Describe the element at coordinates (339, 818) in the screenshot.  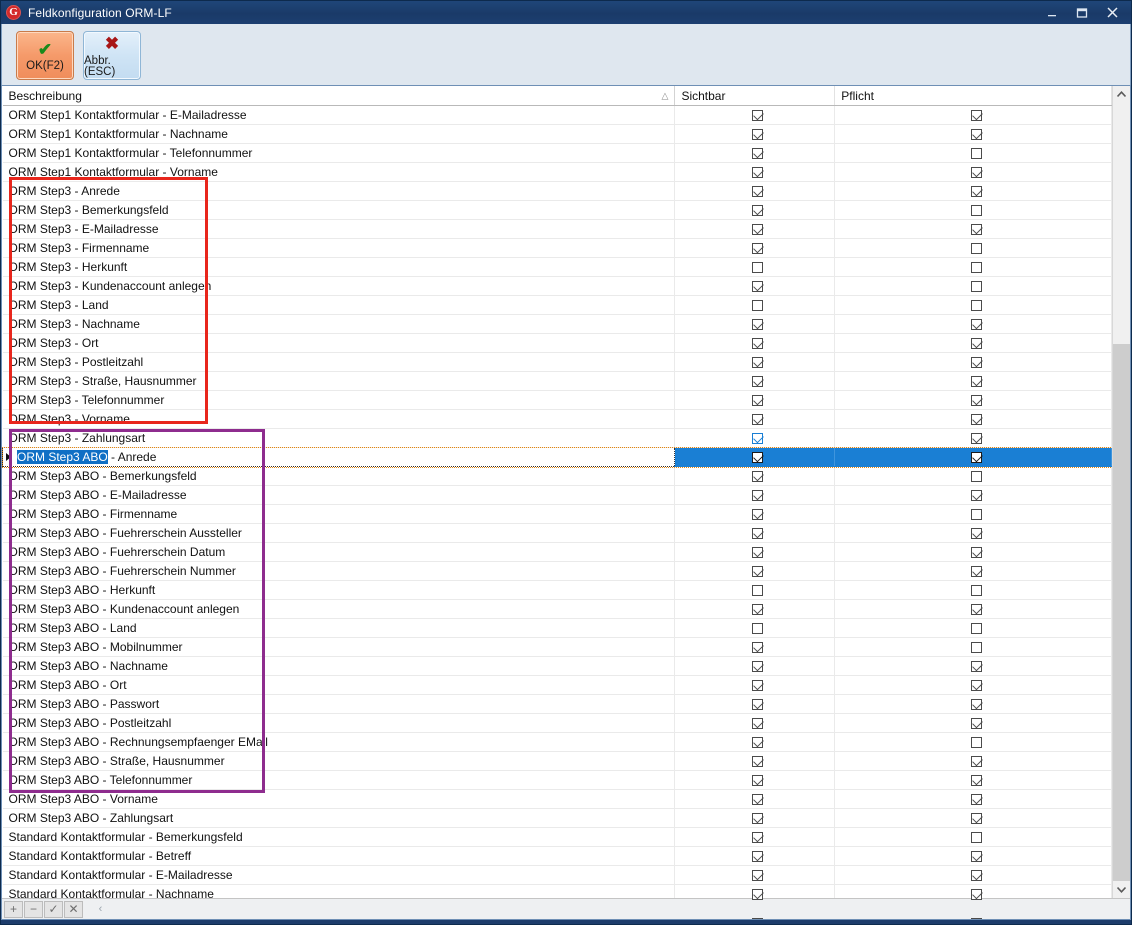
I see `cell-description: ORM Step3 ABO - Zahlungsart` at that location.